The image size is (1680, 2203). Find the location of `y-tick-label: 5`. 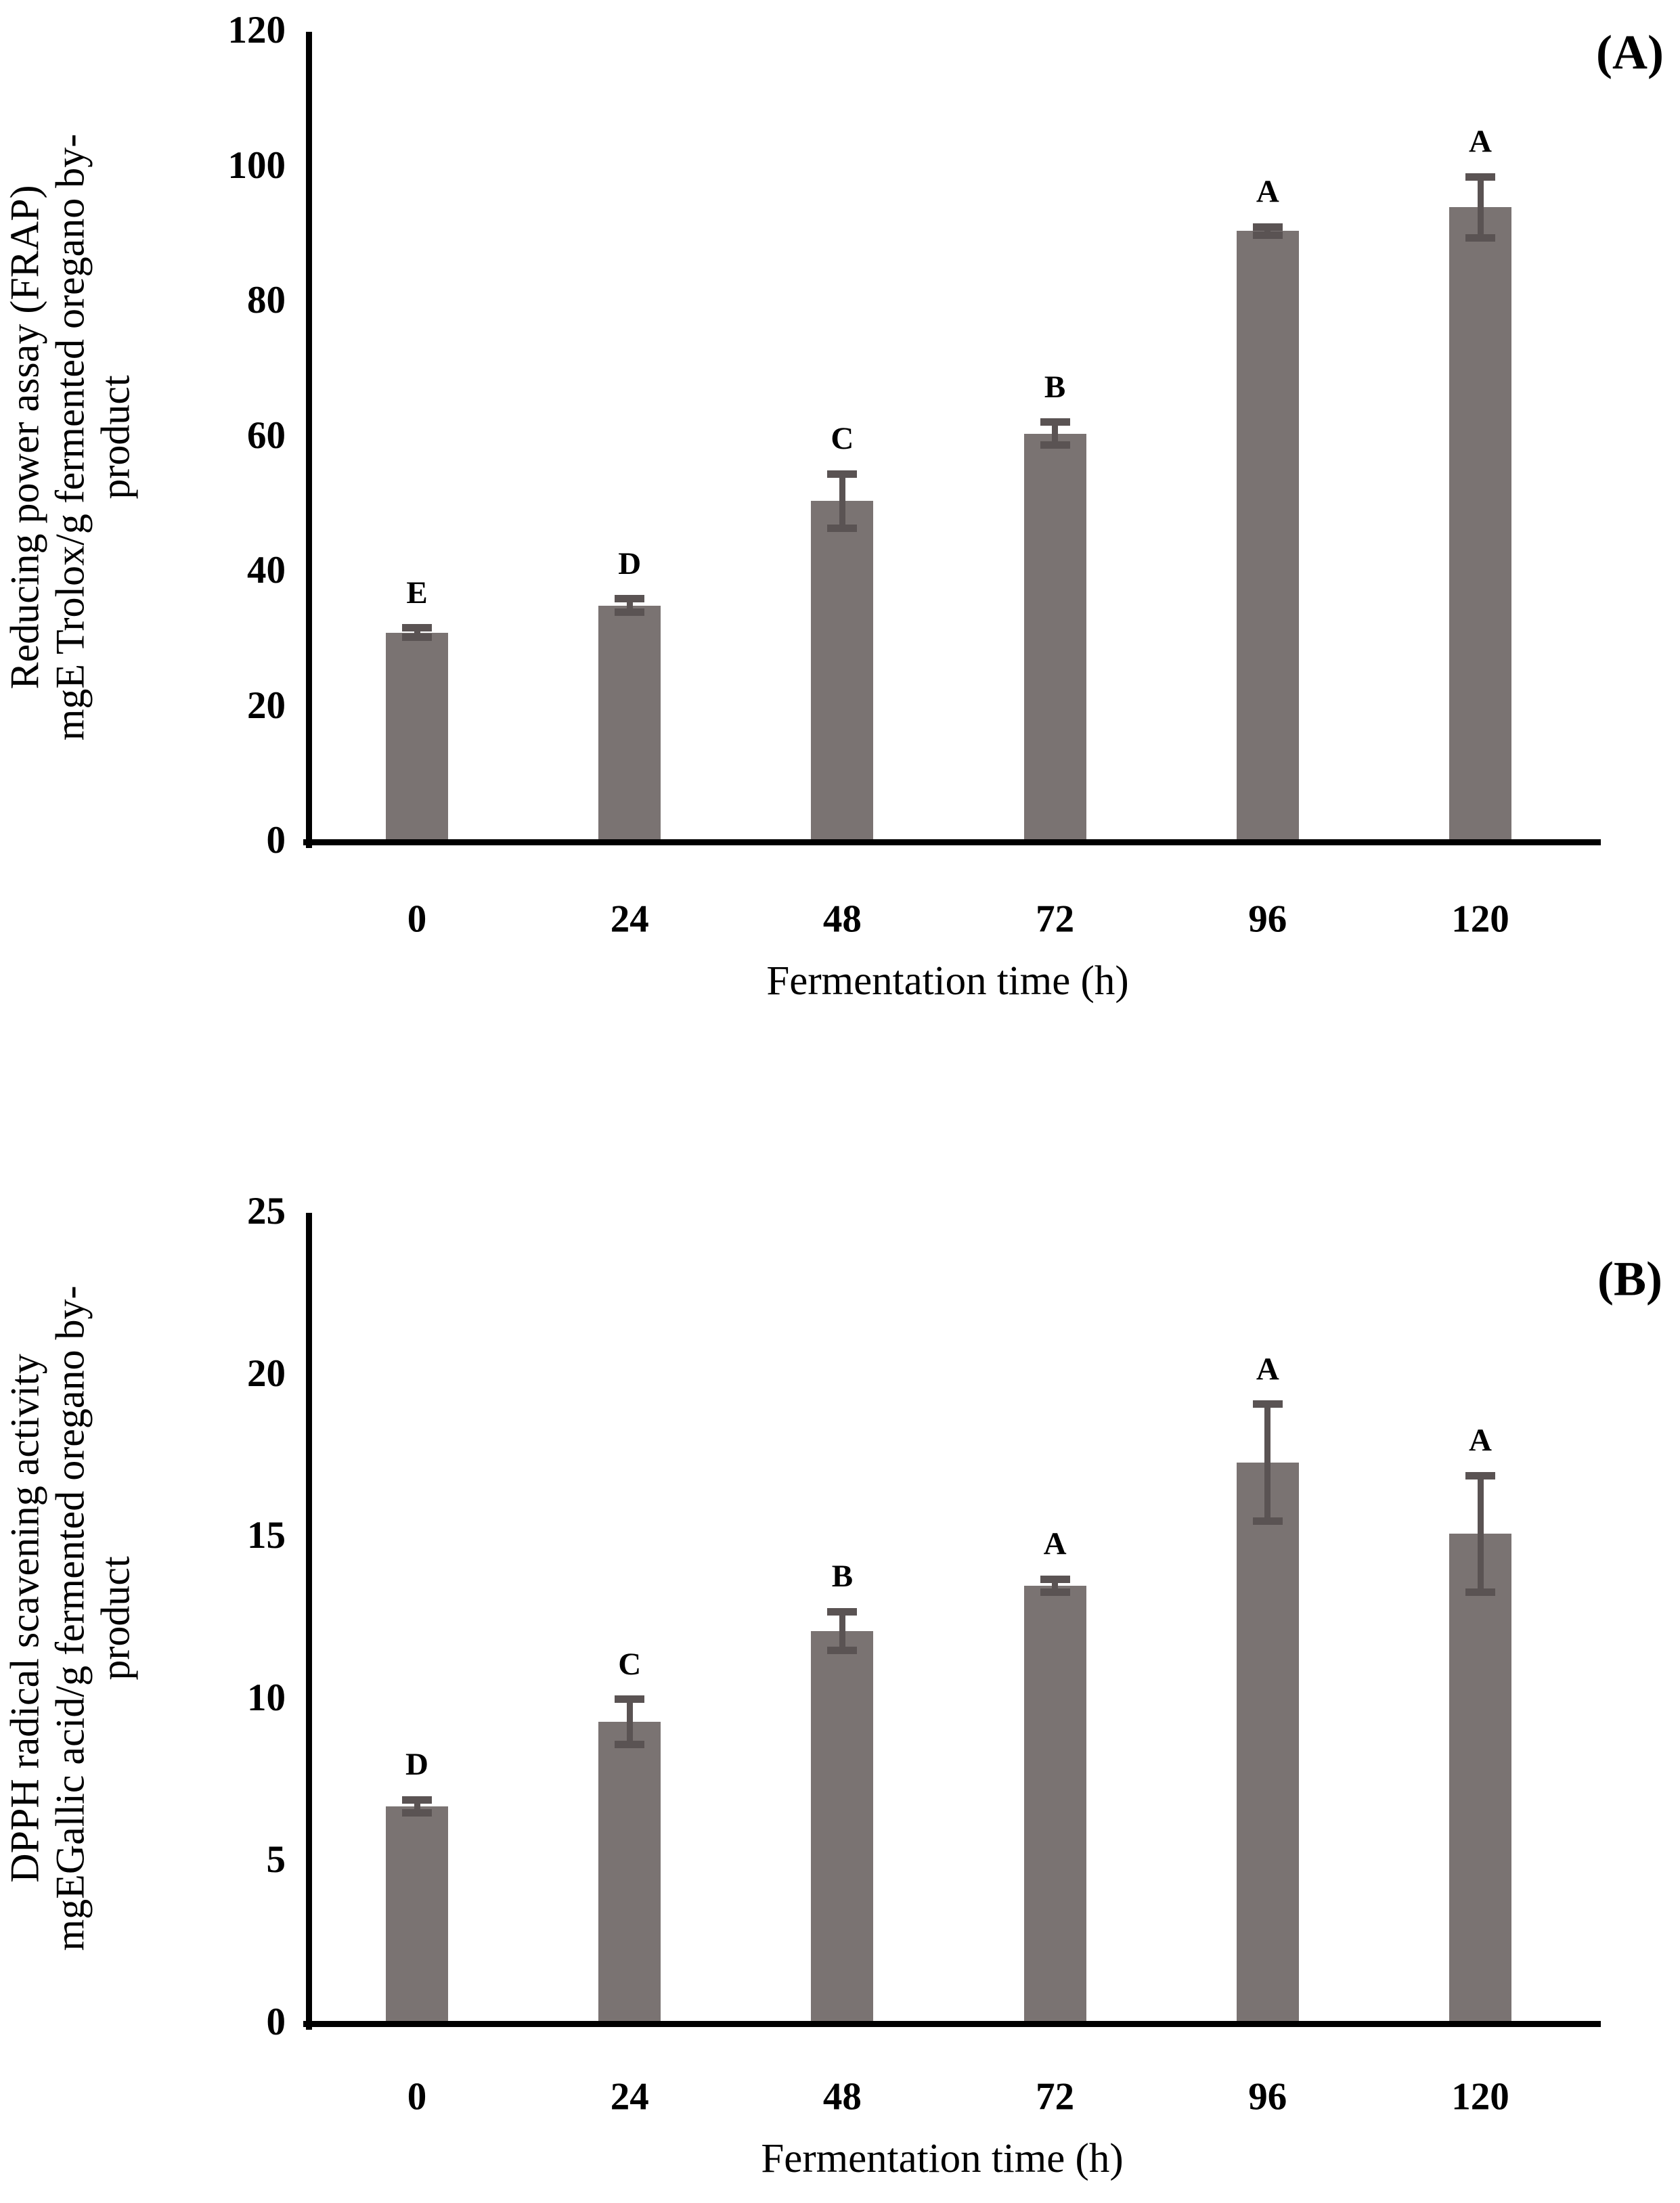

y-tick-label: 5 is located at coordinates (276, 1860).